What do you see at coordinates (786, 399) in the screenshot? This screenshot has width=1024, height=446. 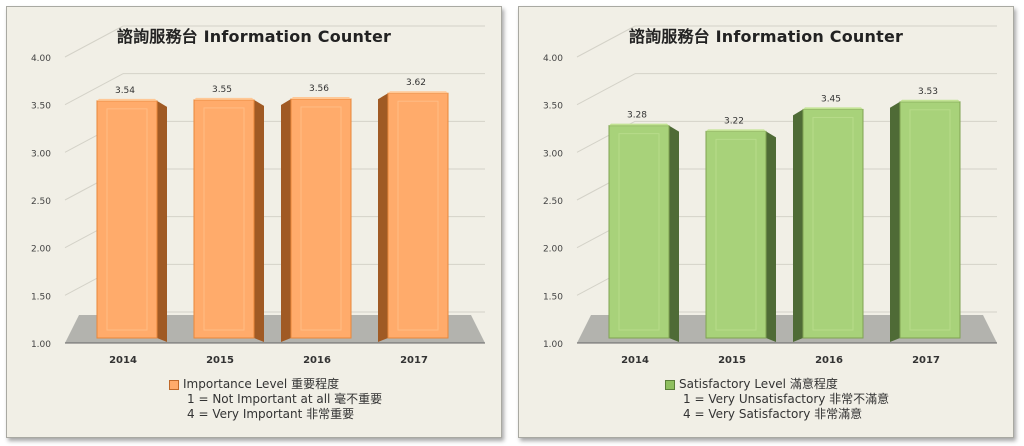 I see `legend-note-1: 1 = Very Unsatisfactory 非常不滿意` at bounding box center [786, 399].